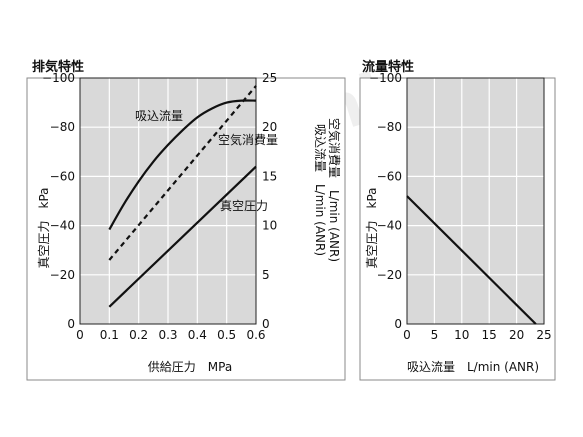  Describe the element at coordinates (516, 335) in the screenshot. I see `x-tick-label: 20` at that location.